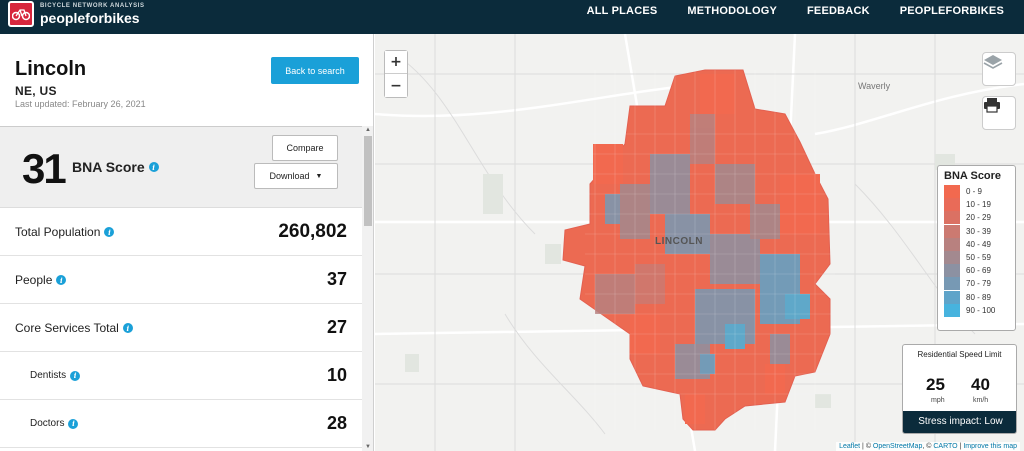 This screenshot has width=1024, height=451. What do you see at coordinates (367, 288) in the screenshot?
I see `sidebar-scrollbar: ▲ ▼` at bounding box center [367, 288].